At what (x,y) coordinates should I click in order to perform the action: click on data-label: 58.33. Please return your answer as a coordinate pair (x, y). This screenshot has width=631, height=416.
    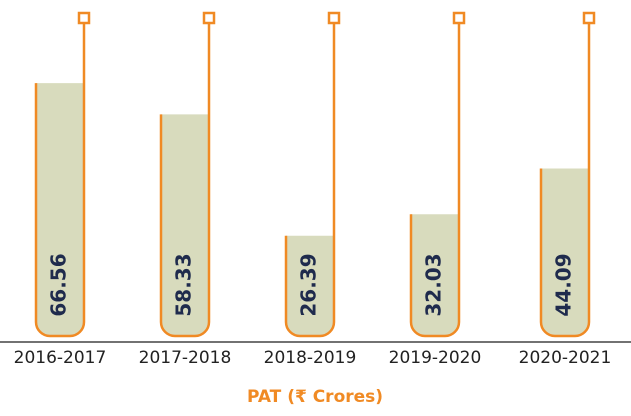
    Looking at the image, I should click on (184, 284).